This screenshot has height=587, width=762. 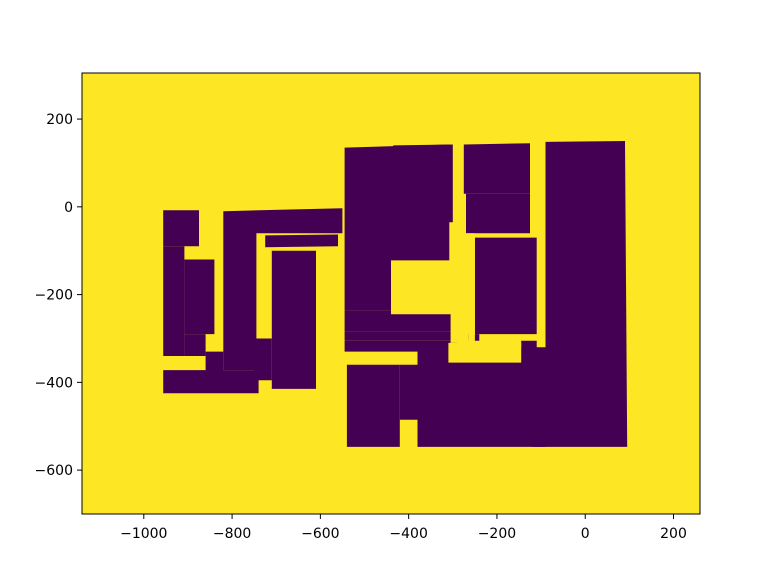 I want to click on x-tick-label: −600, so click(x=320, y=534).